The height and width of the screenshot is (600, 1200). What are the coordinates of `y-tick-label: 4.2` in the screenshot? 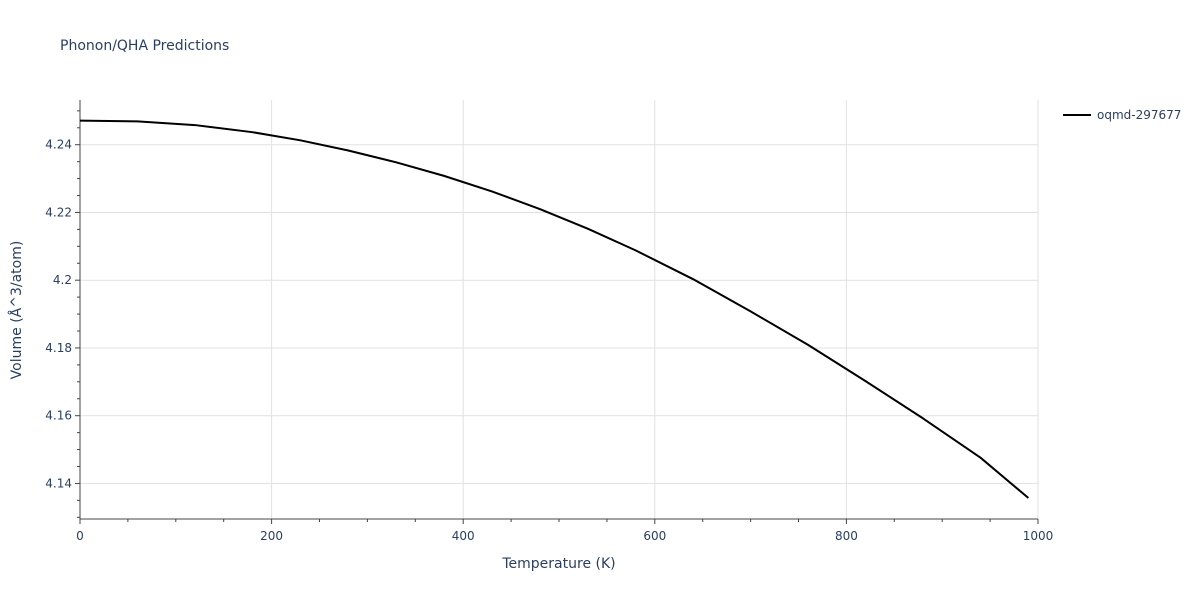 It's located at (62, 280).